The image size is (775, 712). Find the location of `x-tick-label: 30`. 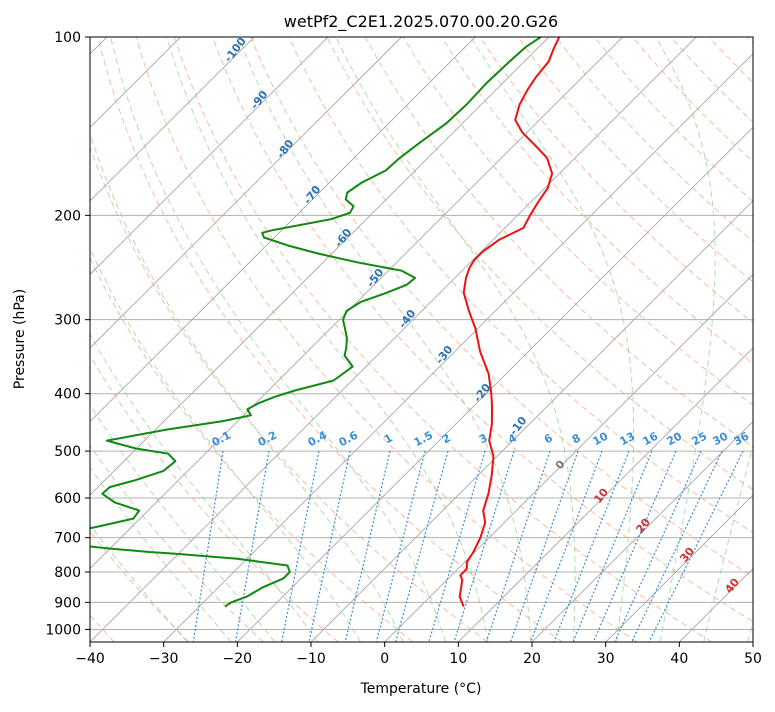

x-tick-label: 30 is located at coordinates (606, 659).